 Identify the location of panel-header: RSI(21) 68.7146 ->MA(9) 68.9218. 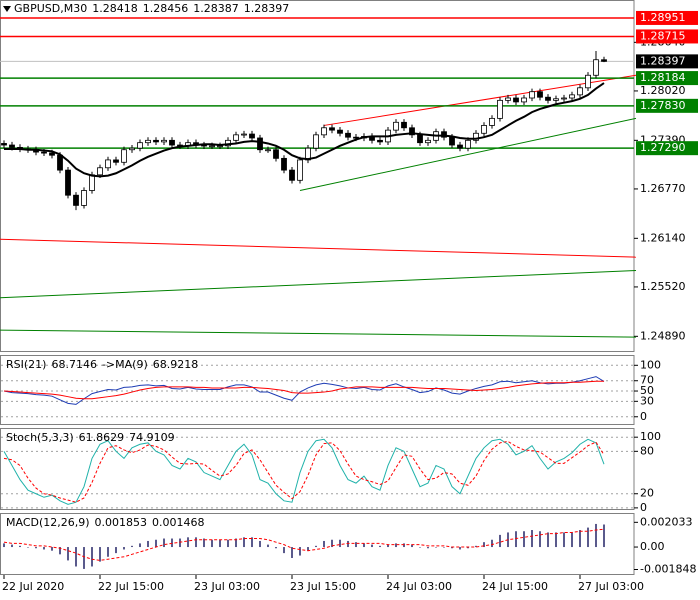
(102, 364).